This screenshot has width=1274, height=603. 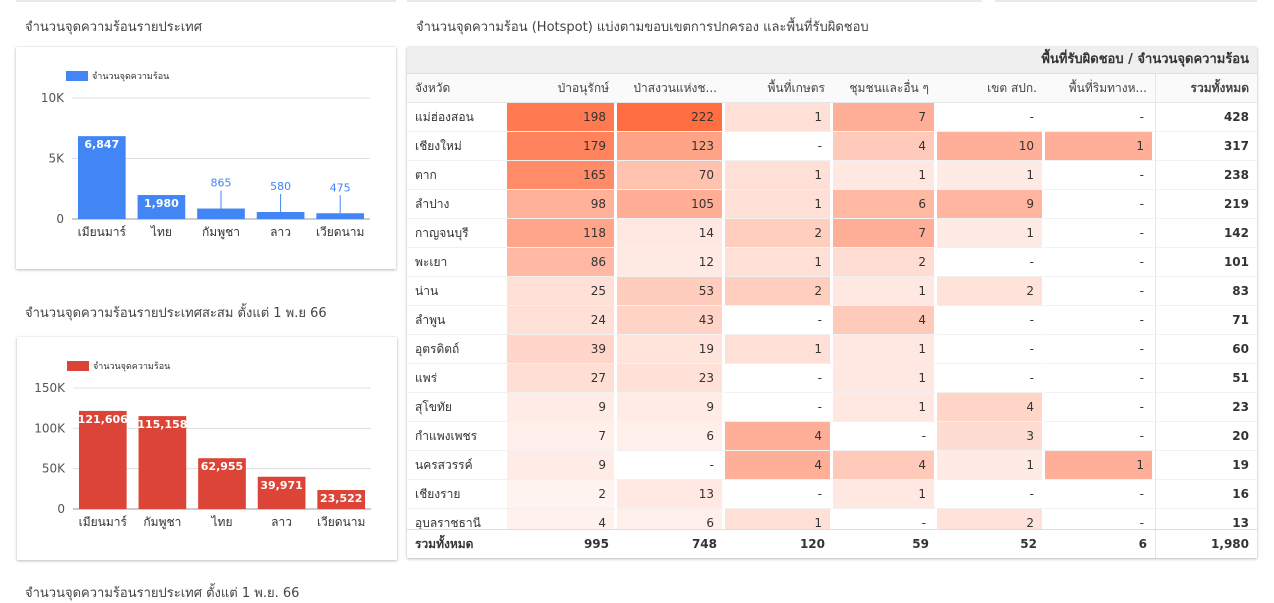 What do you see at coordinates (1206, 291) in the screenshot?
I see `total-cell: 83` at bounding box center [1206, 291].